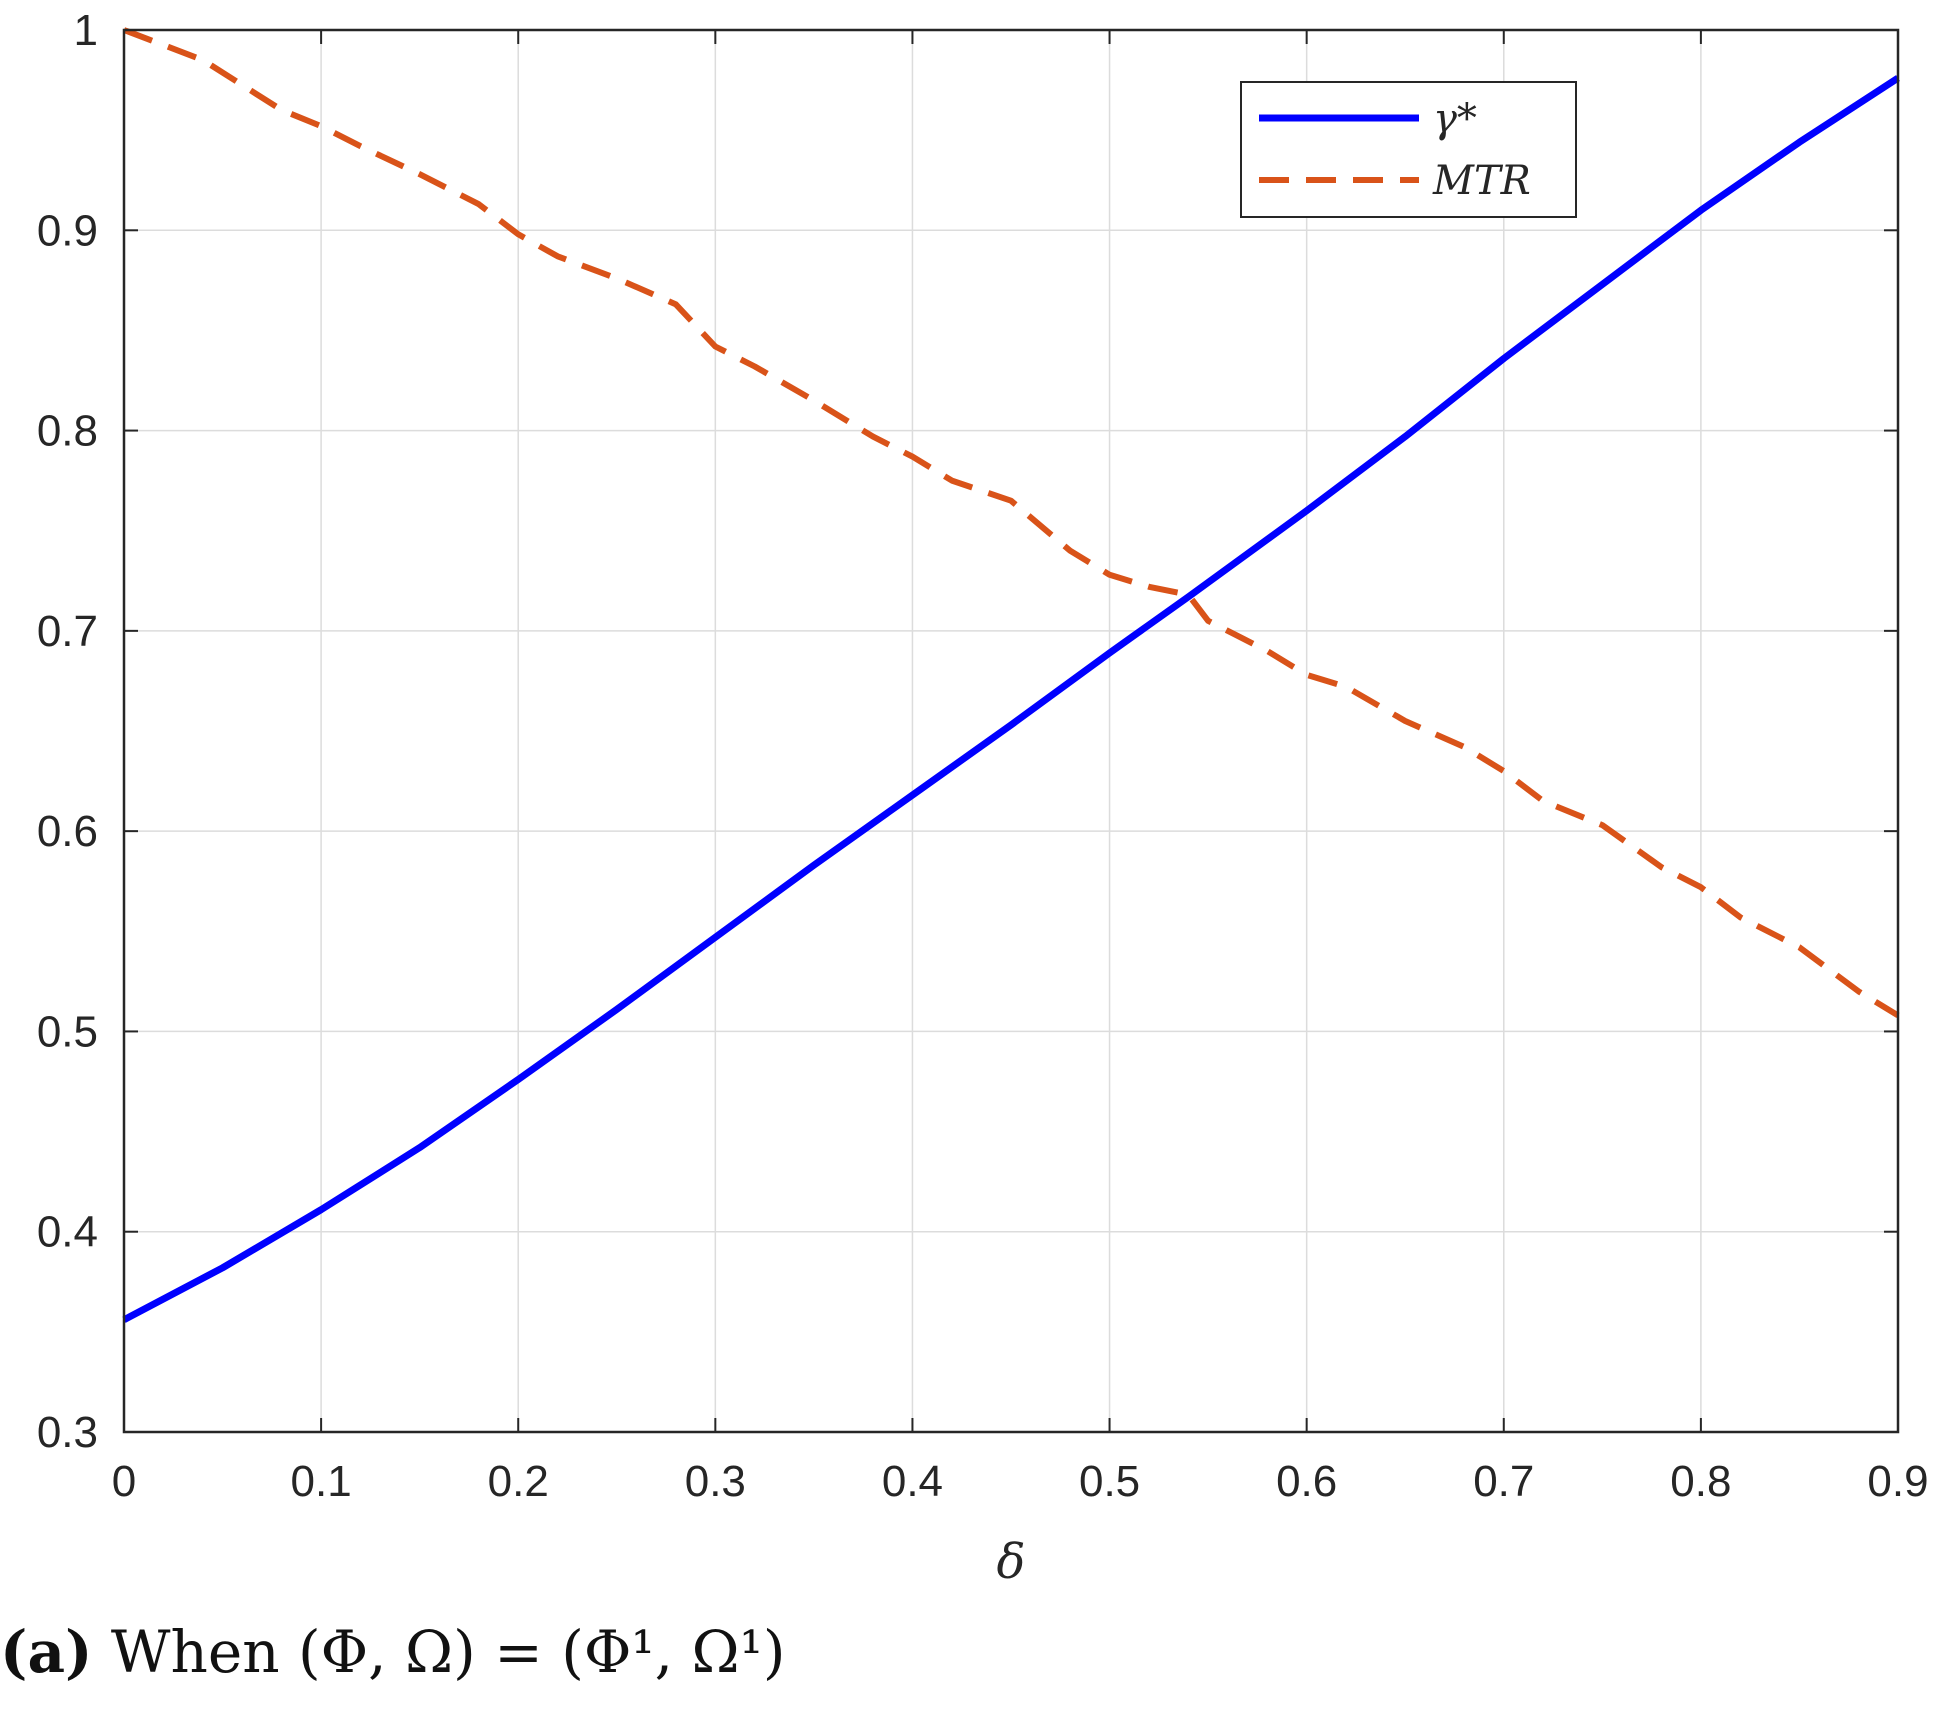 Image resolution: width=1936 pixels, height=1736 pixels. What do you see at coordinates (67, 731) in the screenshot?
I see `y-tick-labels: 0.3 0.4 0.5 0.6 0.7 0.8 0.9 1` at bounding box center [67, 731].